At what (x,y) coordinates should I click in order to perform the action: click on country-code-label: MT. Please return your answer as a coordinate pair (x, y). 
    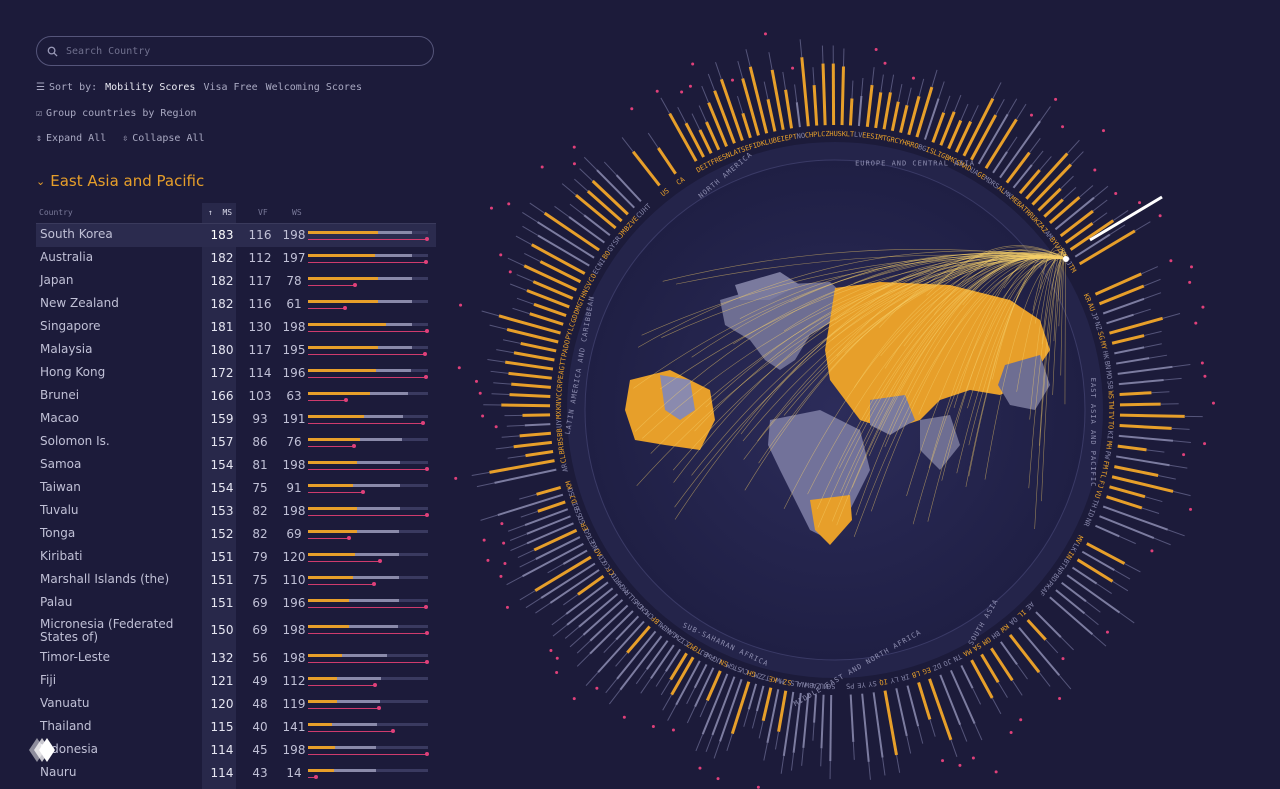
    Looking at the image, I should click on (883, 137).